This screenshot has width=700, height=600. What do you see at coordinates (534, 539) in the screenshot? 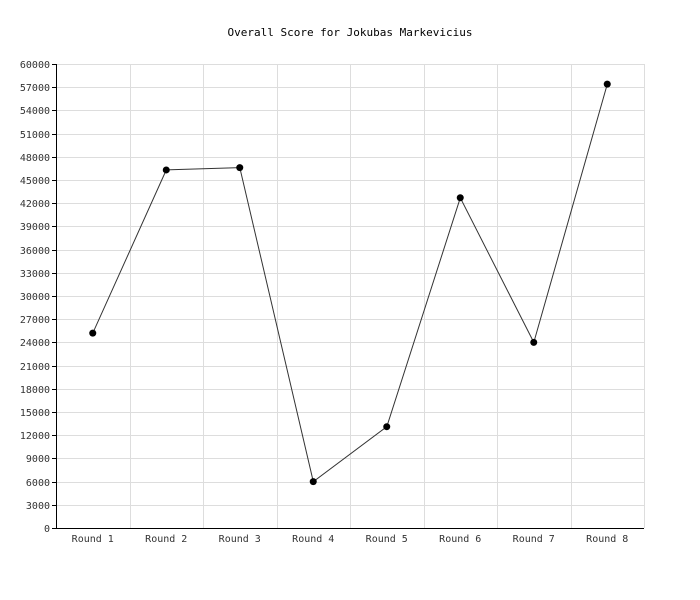
I see `x-tick-label: Round 7` at bounding box center [534, 539].